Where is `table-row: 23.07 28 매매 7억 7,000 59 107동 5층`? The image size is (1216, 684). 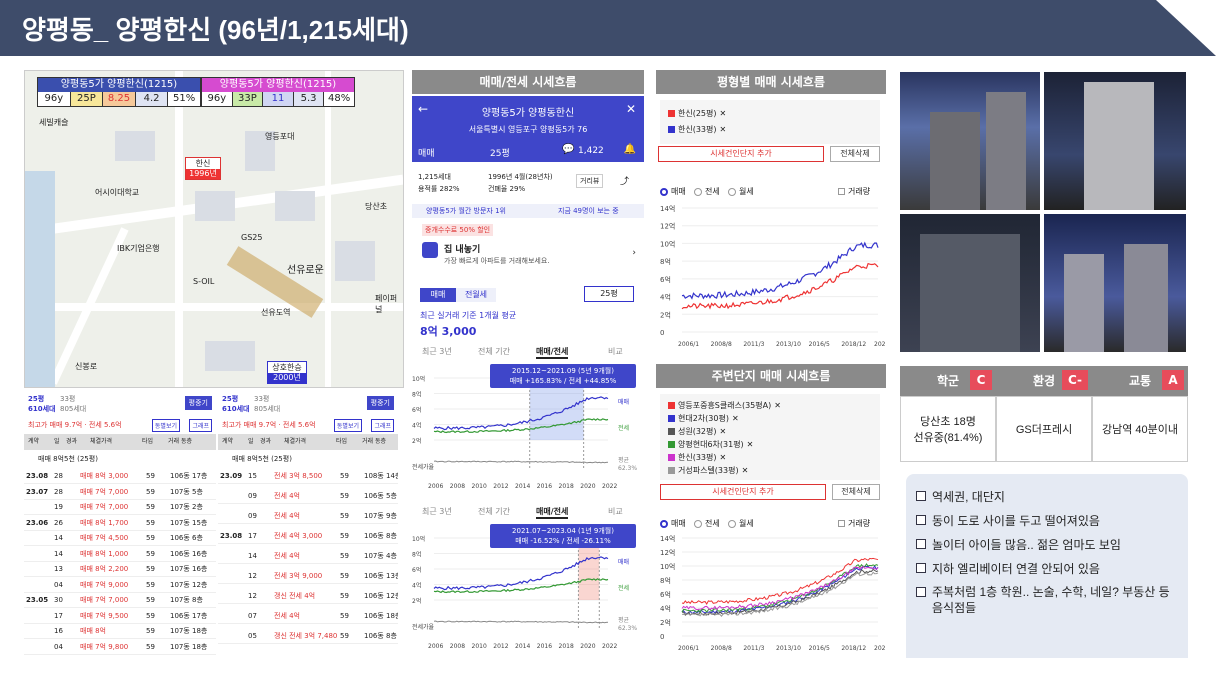 table-row: 23.07 28 매매 7억 7,000 59 107동 5층 is located at coordinates (120, 492).